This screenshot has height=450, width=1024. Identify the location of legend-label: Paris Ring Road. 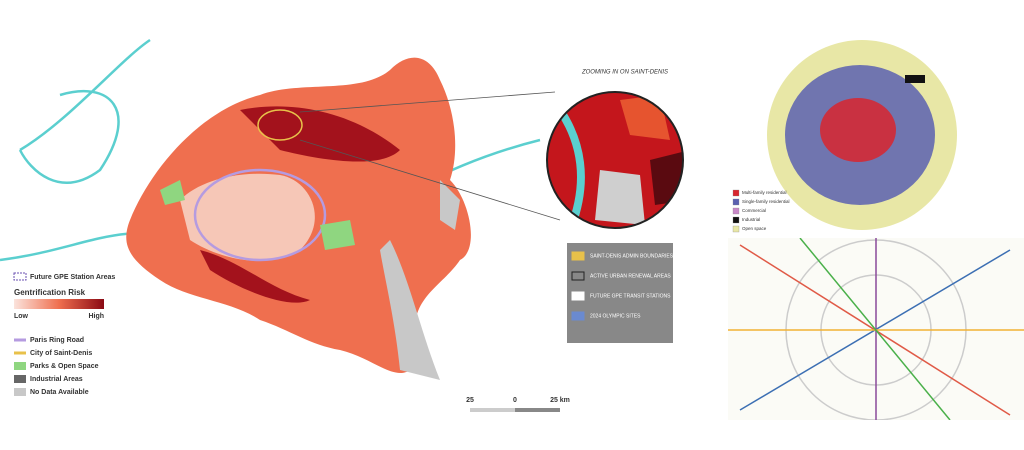
(57, 340).